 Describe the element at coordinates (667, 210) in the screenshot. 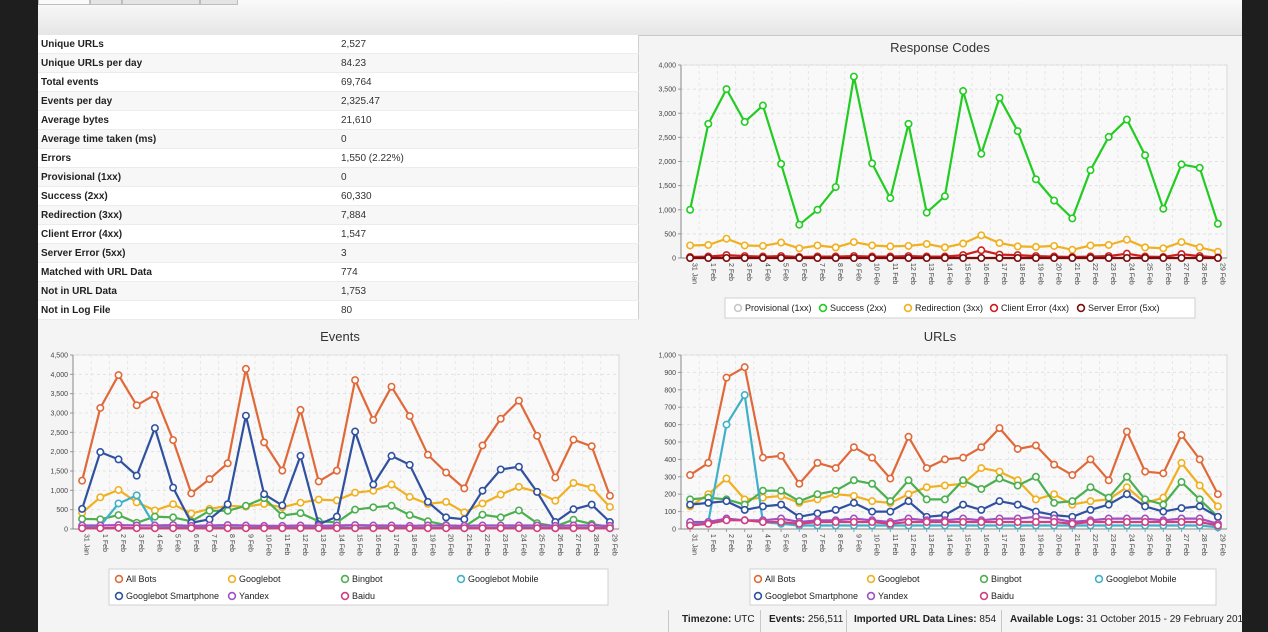

I see `y-tick-label: 1,000` at that location.